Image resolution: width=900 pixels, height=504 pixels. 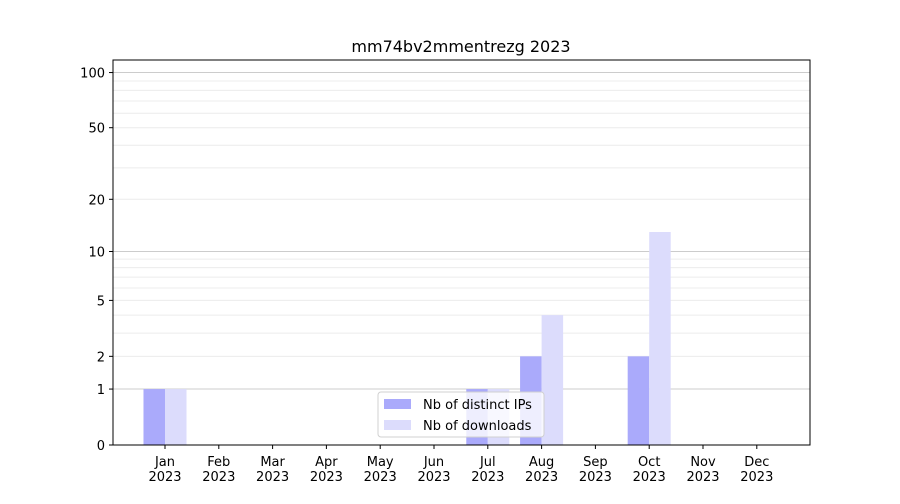 What do you see at coordinates (326, 470) in the screenshot?
I see `x-tick-label: Apr 2023` at bounding box center [326, 470].